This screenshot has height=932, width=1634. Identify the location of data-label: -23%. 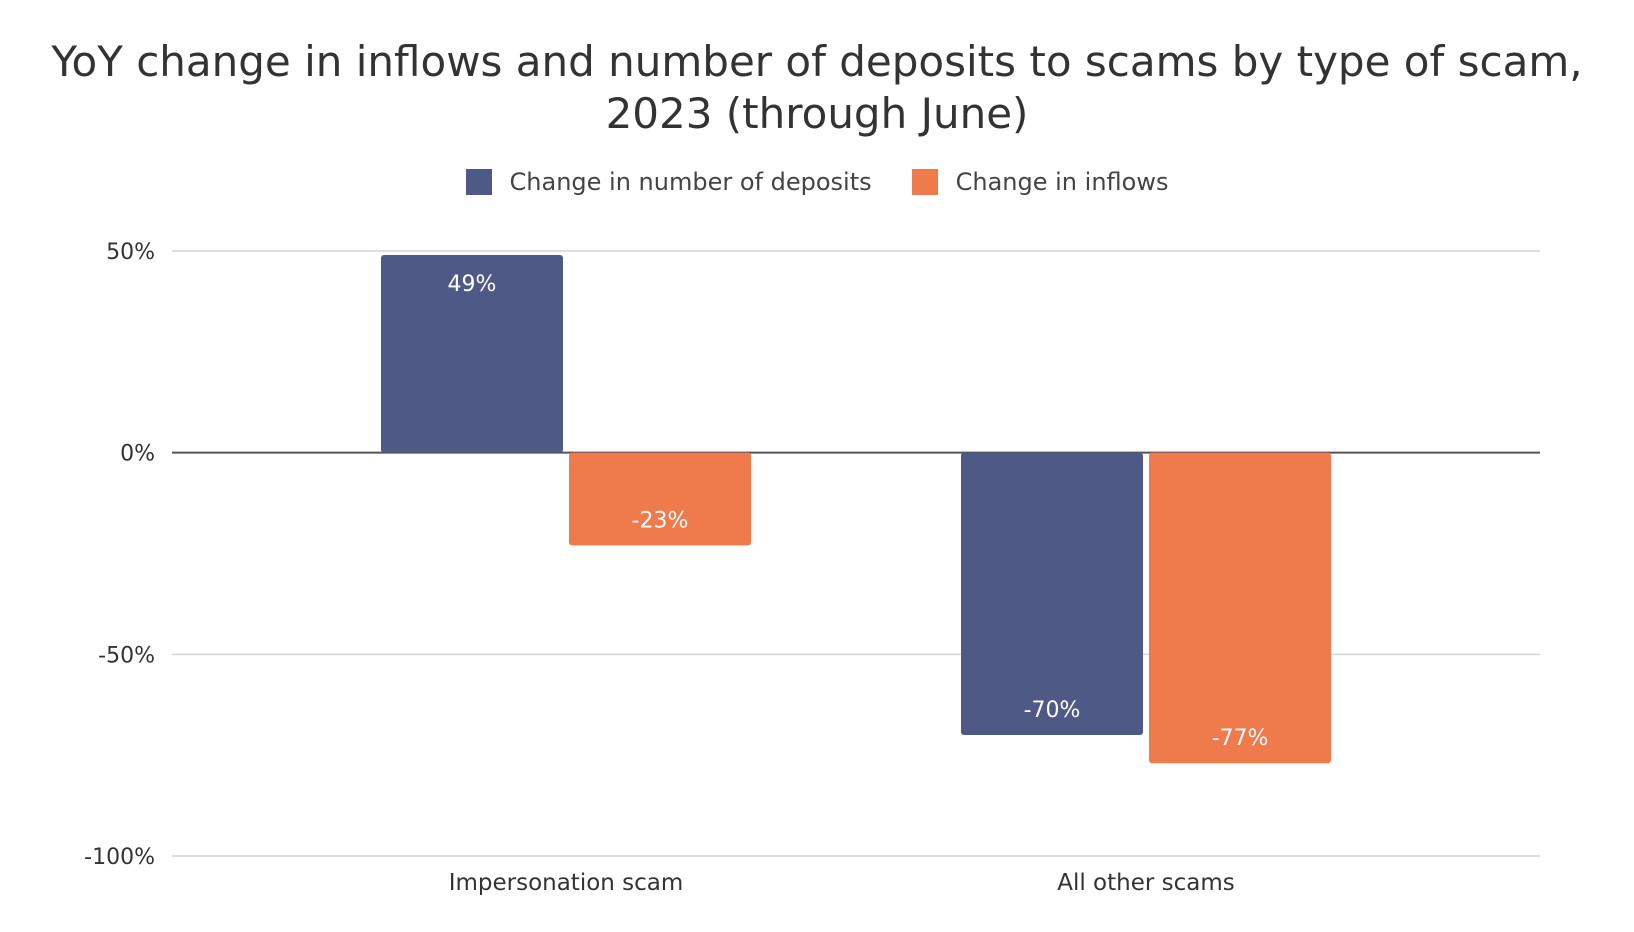
(660, 520).